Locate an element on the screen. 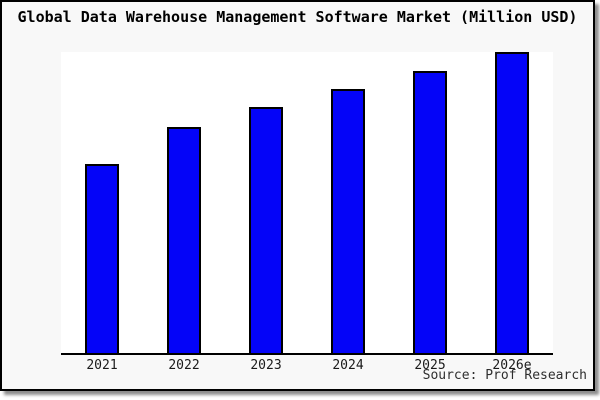  bar-2021 is located at coordinates (102, 258).